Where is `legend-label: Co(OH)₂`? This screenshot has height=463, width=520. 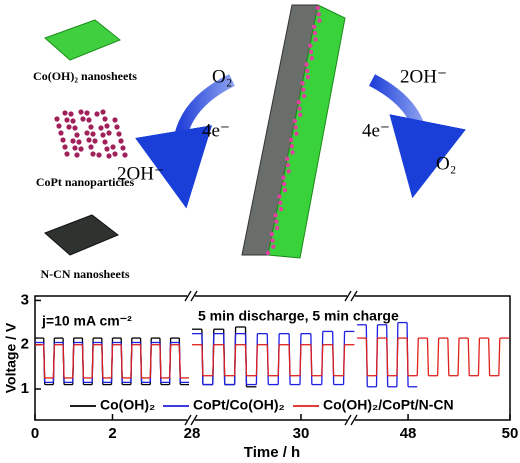
legend-label: Co(OH)₂ is located at coordinates (127, 405).